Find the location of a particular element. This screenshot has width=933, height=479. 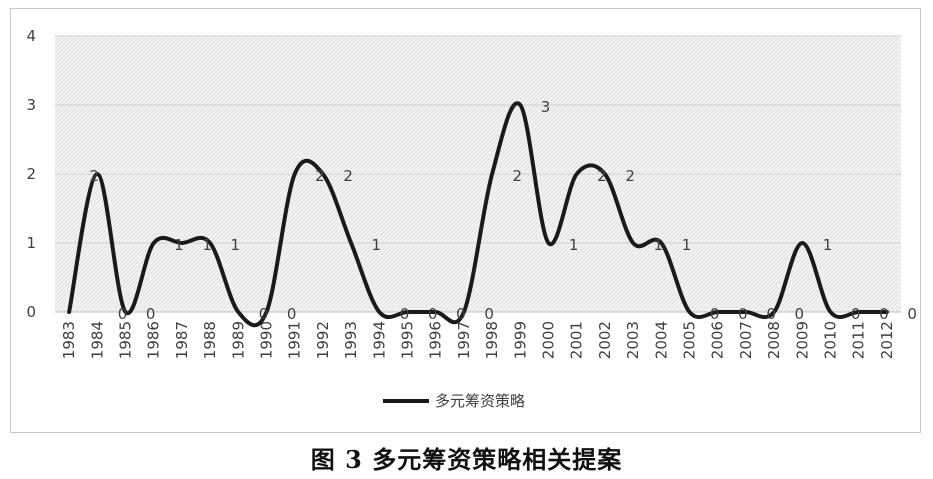

x-tick-label: 1999 is located at coordinates (520, 340).